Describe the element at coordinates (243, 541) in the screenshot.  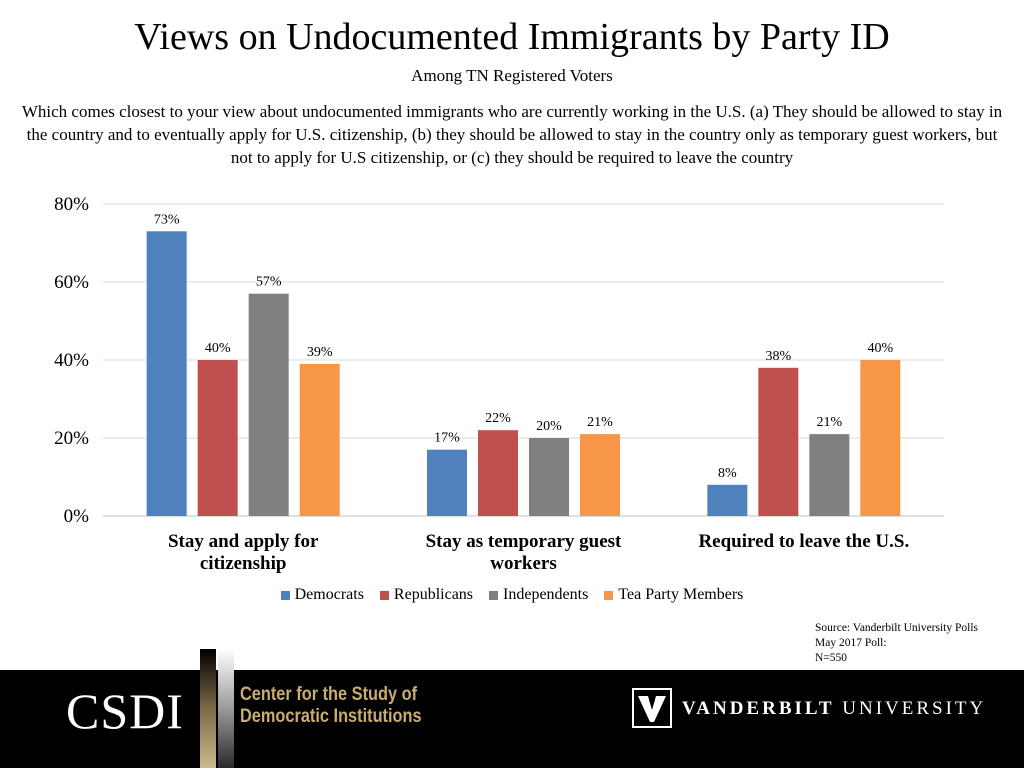
I see `x-category-label-line: Stay and apply for` at that location.